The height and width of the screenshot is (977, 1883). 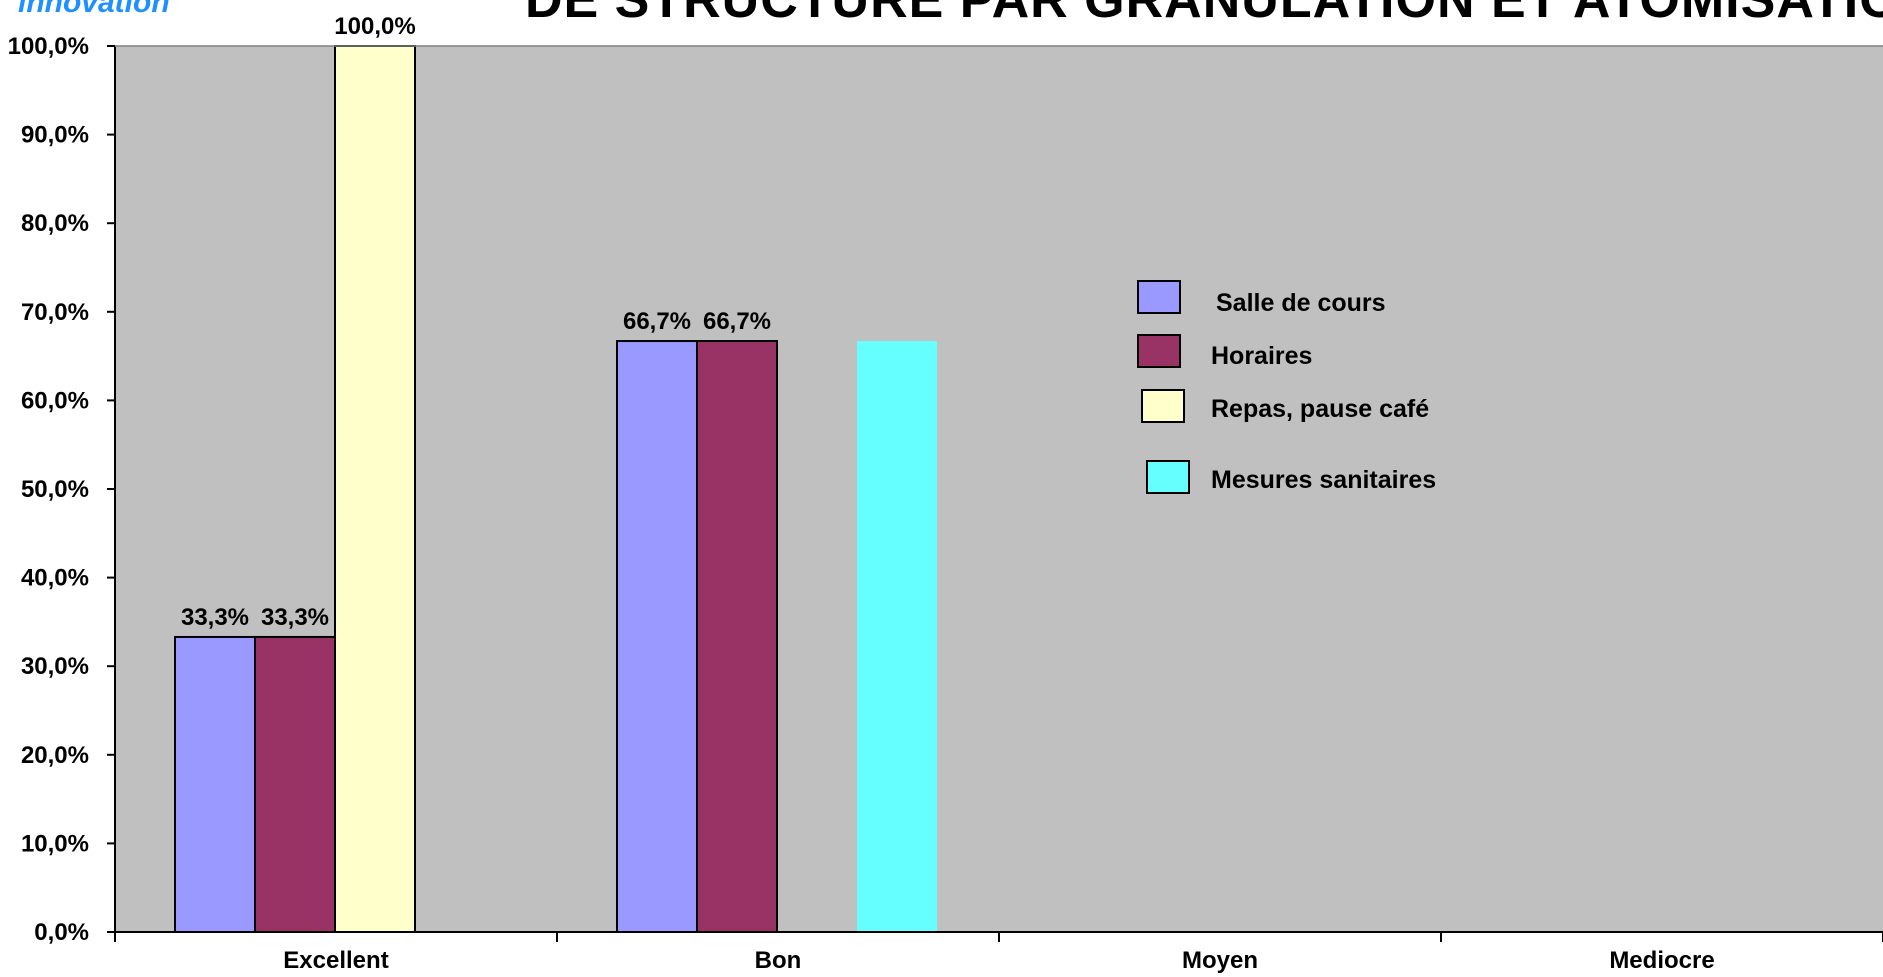 I want to click on value-label-0-1: 33,3%, so click(x=295, y=617).